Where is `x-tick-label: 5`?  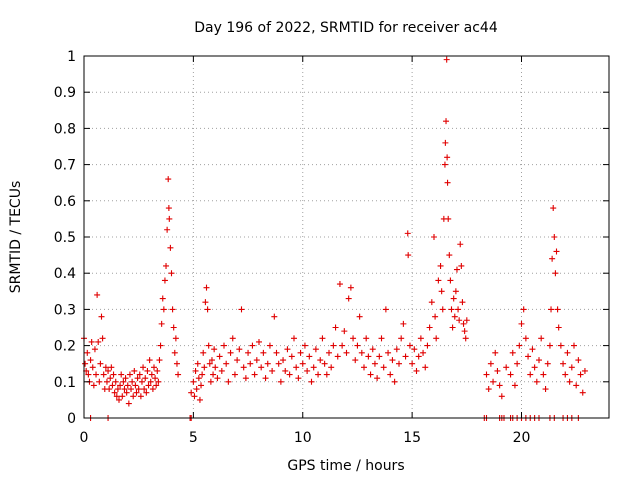
x-tick-label: 5 is located at coordinates (193, 438).